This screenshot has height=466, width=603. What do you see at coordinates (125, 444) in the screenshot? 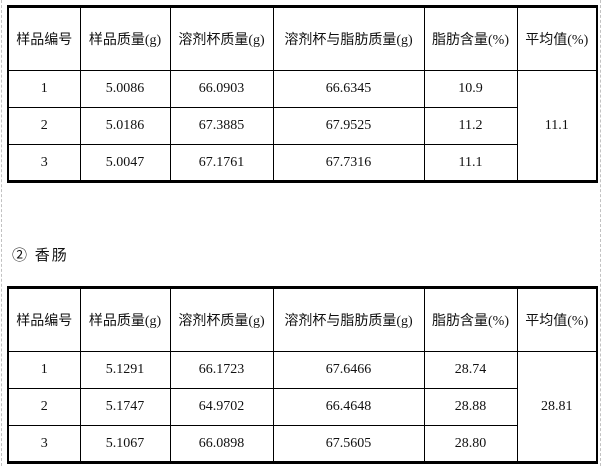
I see `sample-mass-cell: 5.1067` at bounding box center [125, 444].